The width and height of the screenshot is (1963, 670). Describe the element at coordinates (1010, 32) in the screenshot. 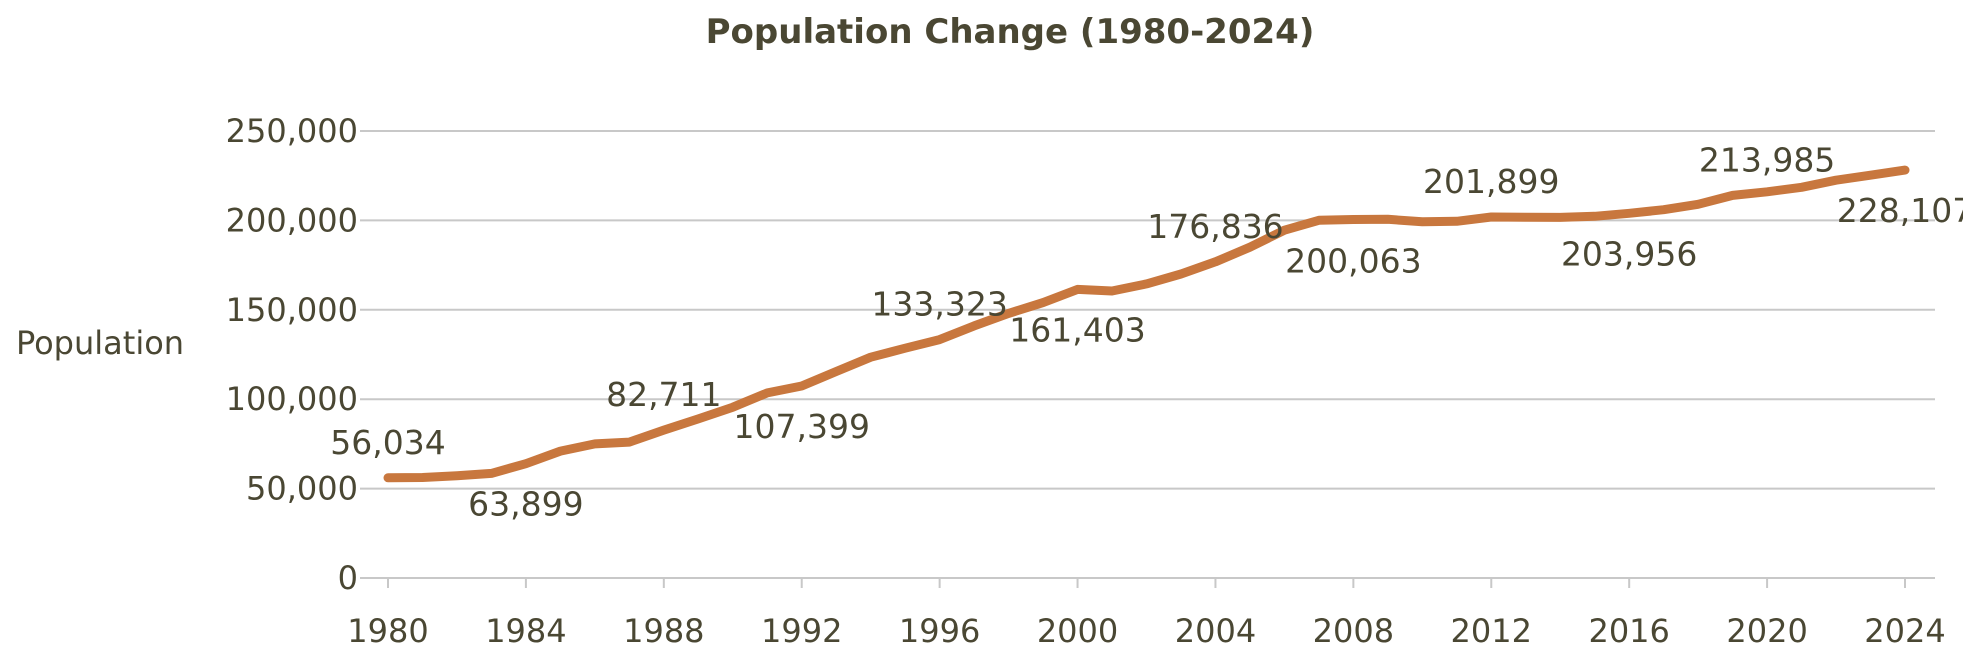

I see `chart-title: Population Change (1980-2024)` at that location.